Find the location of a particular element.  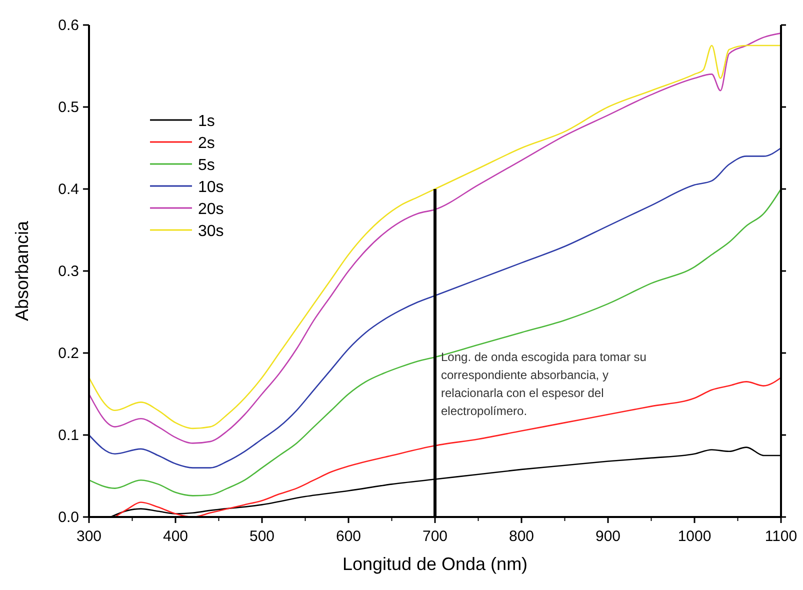

y-tick-label: 0.1 is located at coordinates (68, 435).